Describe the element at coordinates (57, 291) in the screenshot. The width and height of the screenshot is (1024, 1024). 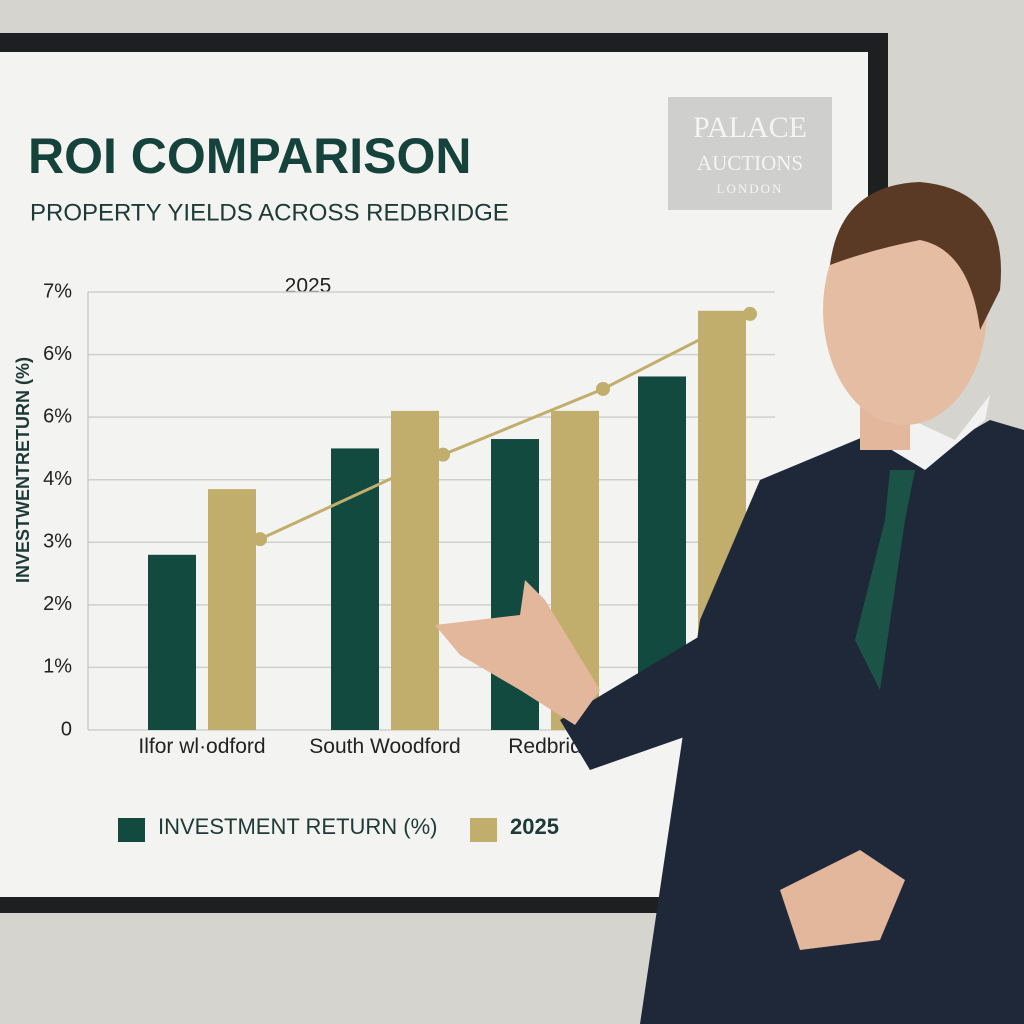
I see `y-tick-label: 7%` at that location.